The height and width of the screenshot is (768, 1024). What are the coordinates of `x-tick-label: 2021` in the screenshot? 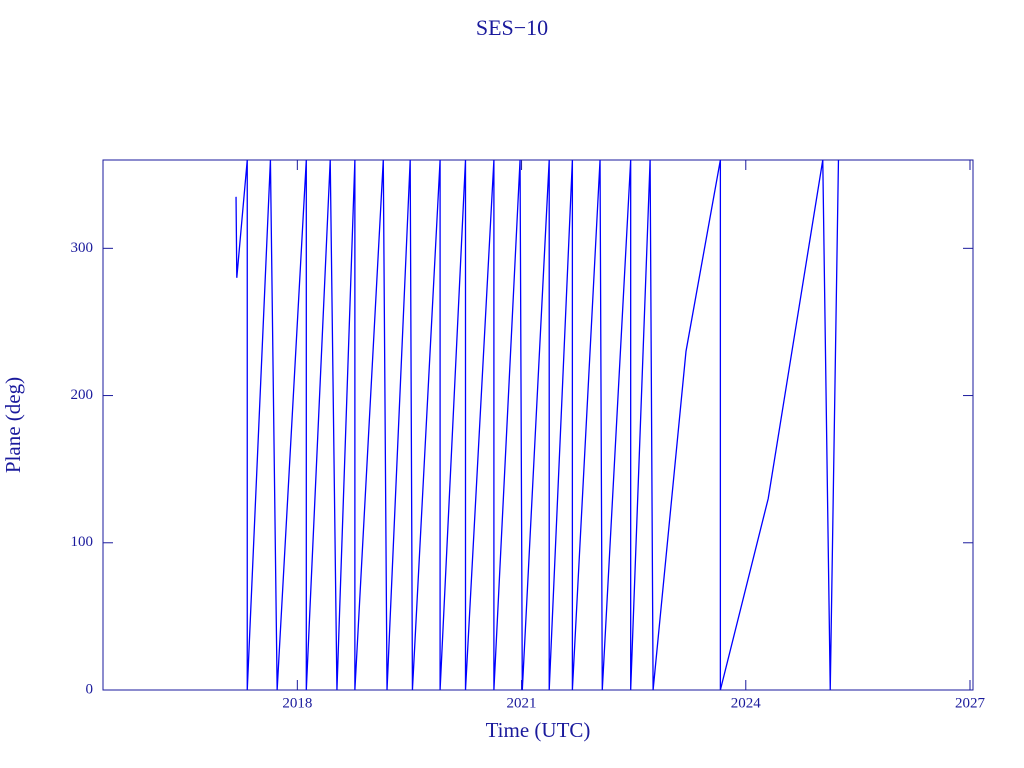 It's located at (522, 703).